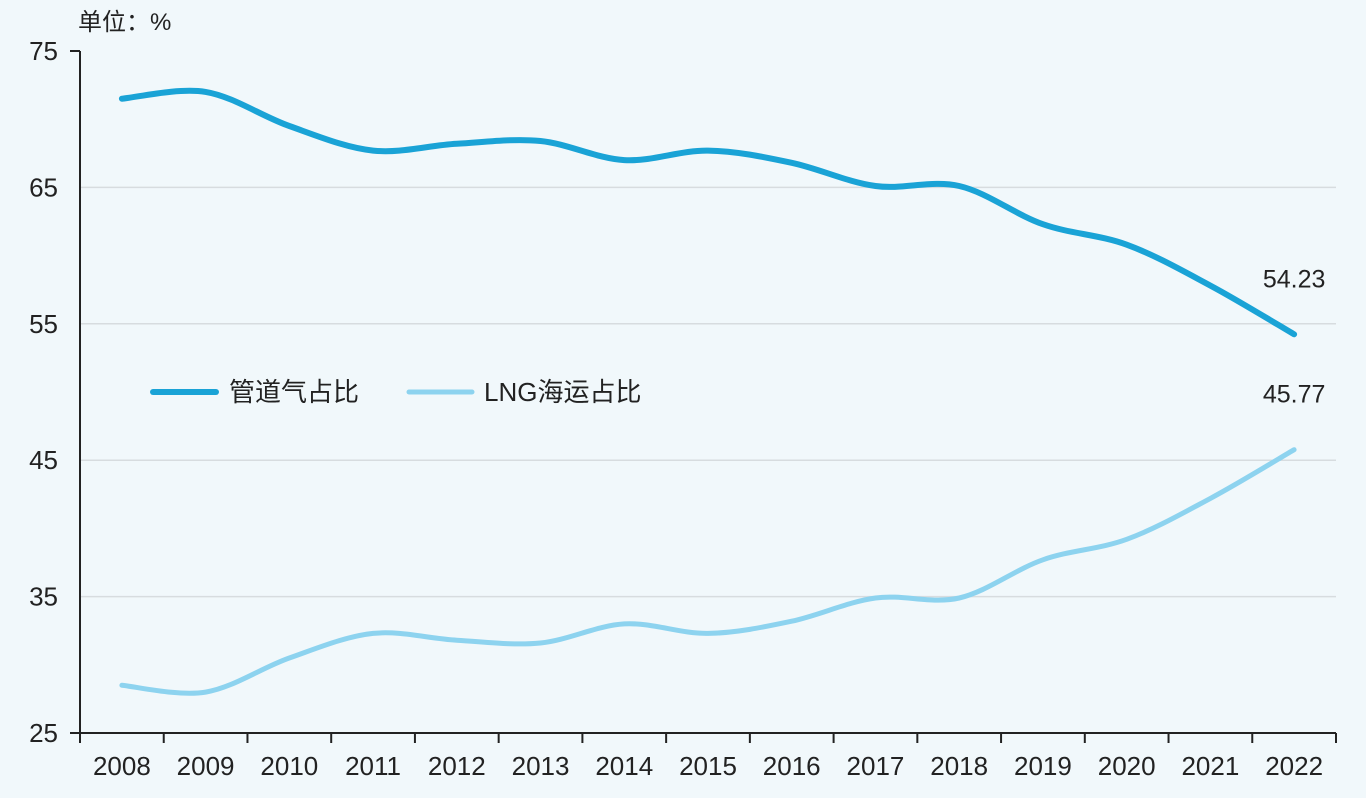 The width and height of the screenshot is (1366, 798). Describe the element at coordinates (1294, 336) in the screenshot. I see `data-labels: 54.23 45.77` at that location.